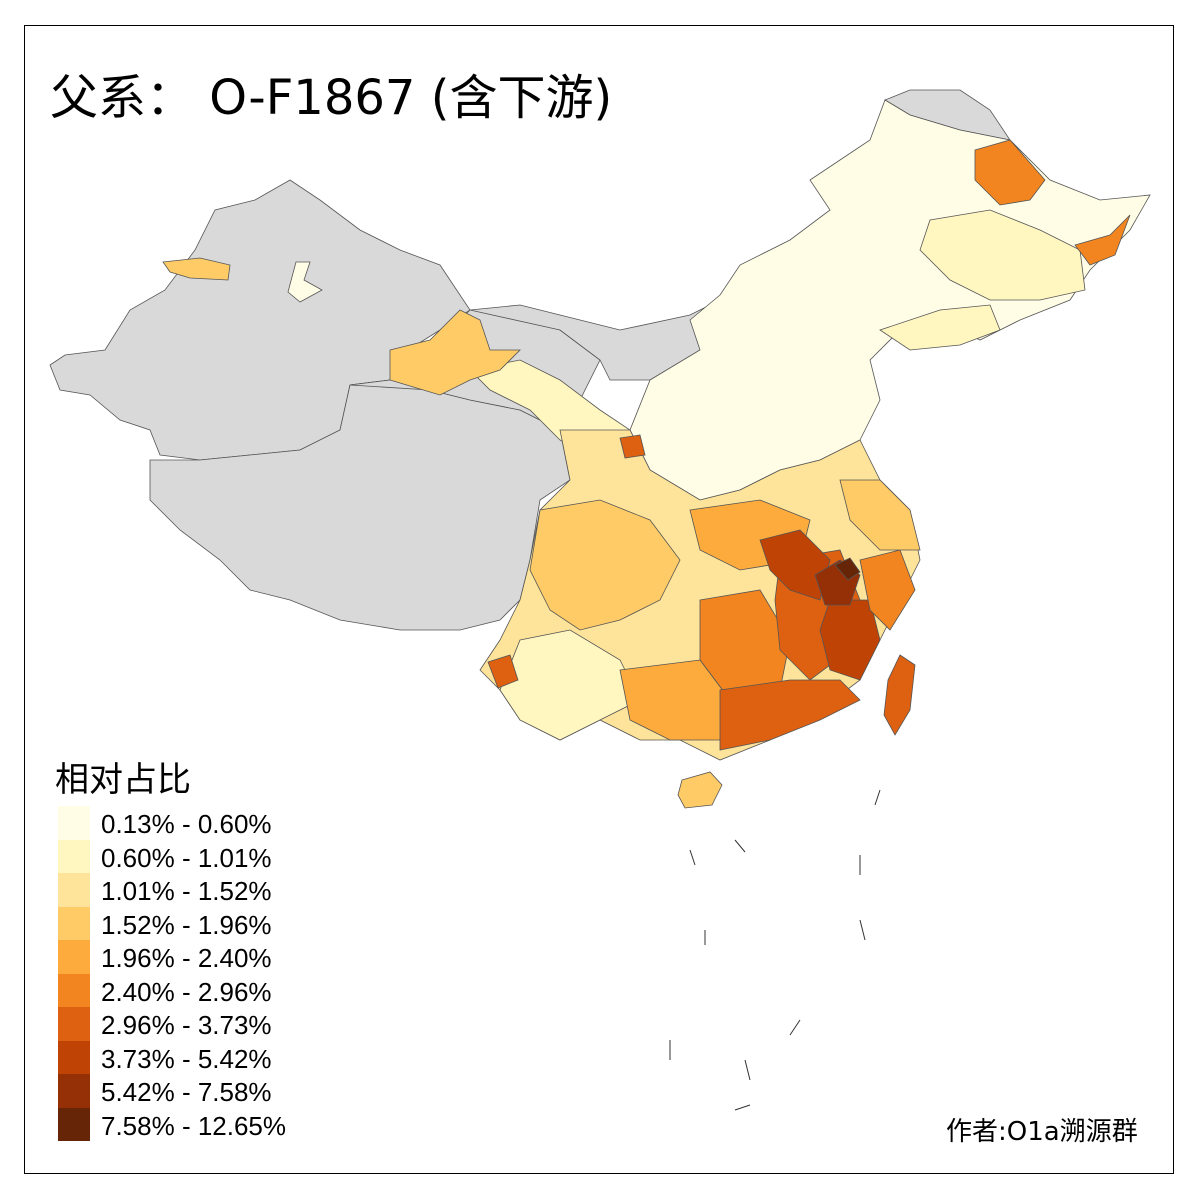 The height and width of the screenshot is (1200, 1200). I want to click on legend-label: 2.96% - 3.73%, so click(186, 1025).